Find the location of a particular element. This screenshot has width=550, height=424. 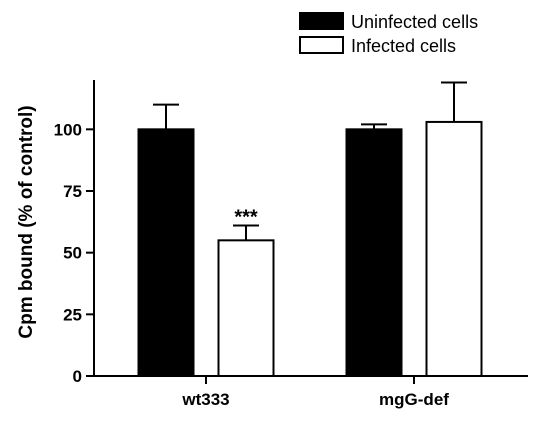

annotations: *** is located at coordinates (246, 218).